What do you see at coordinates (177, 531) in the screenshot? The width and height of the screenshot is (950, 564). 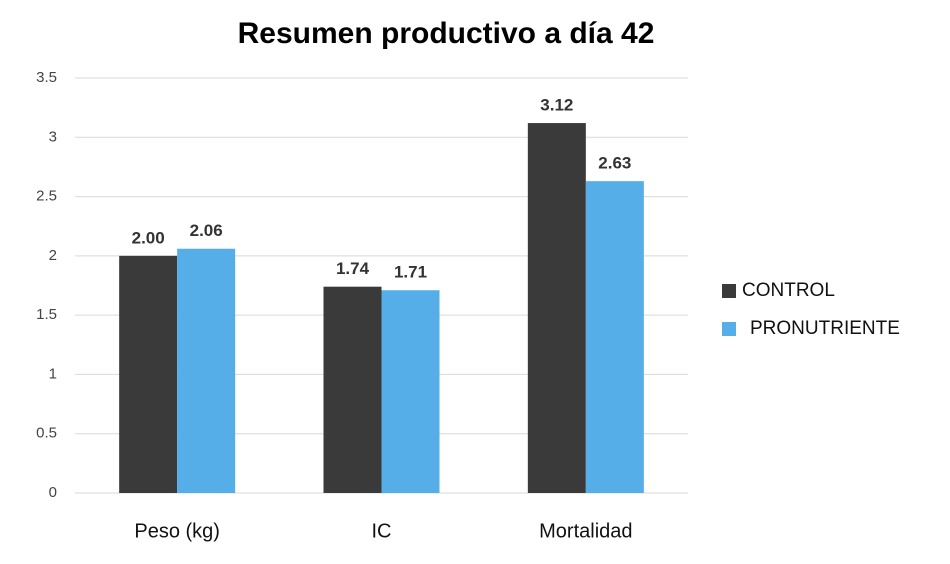 I see `x-tick-label: Peso (kg)` at bounding box center [177, 531].